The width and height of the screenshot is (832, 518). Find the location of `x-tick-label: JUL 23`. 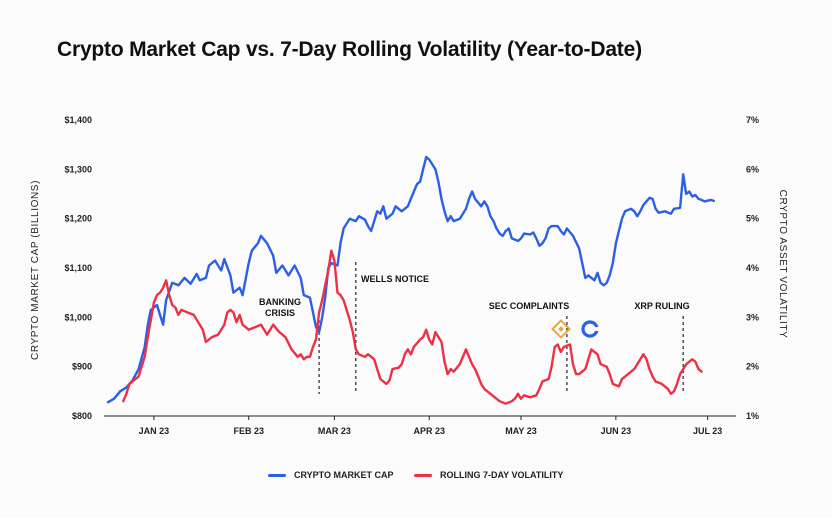

x-tick-label: JUL 23 is located at coordinates (707, 431).